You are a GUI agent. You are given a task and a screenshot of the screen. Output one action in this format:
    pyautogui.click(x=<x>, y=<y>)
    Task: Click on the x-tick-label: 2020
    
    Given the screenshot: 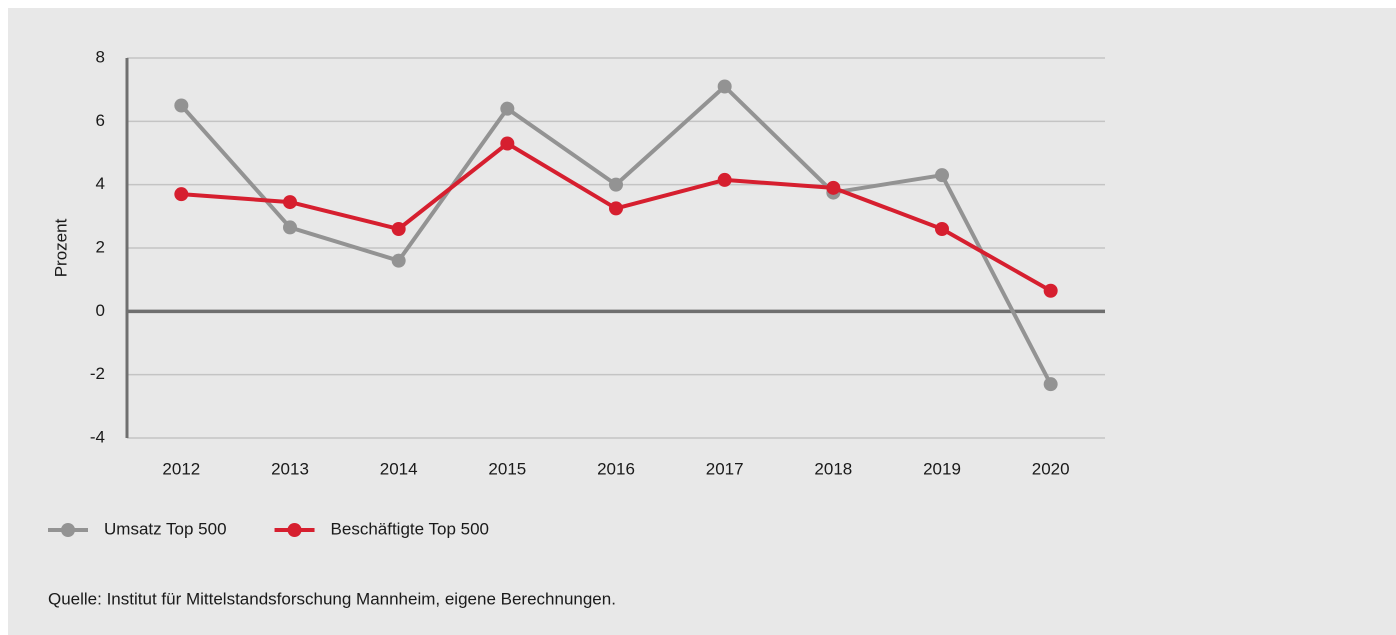 What is the action you would take?
    pyautogui.click(x=1051, y=468)
    